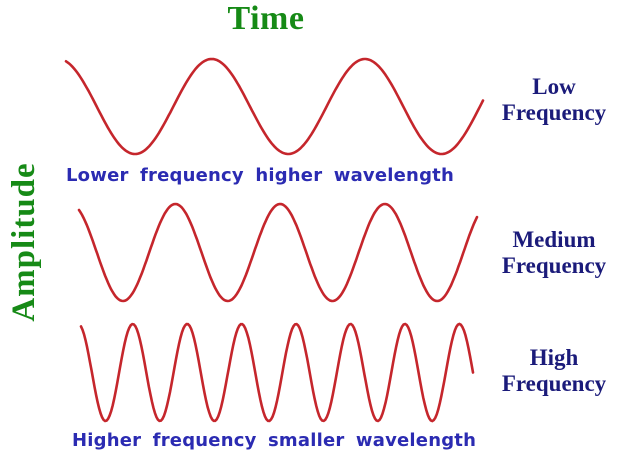  Describe the element at coordinates (554, 265) in the screenshot. I see `medium-frequency-label-line2: Frequency` at that location.